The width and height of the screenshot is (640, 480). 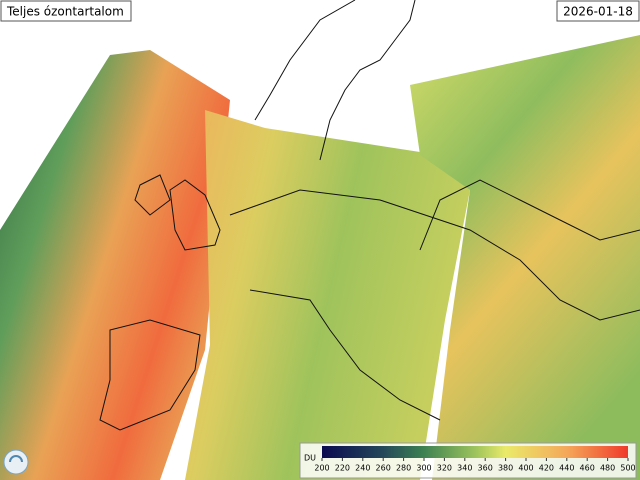 What do you see at coordinates (607, 468) in the screenshot?
I see `colorbar-tick-label: 480` at bounding box center [607, 468].